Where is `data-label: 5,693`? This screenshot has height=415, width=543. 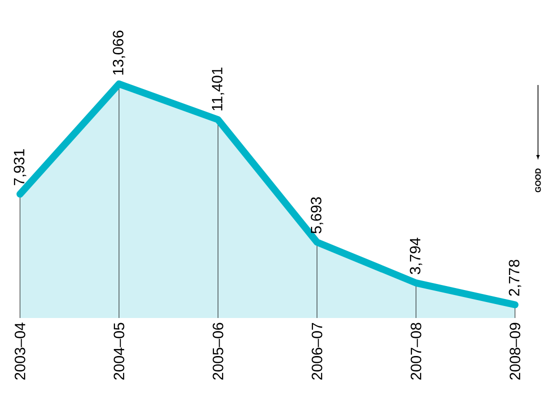 data-label: 5,693 is located at coordinates (317, 215).